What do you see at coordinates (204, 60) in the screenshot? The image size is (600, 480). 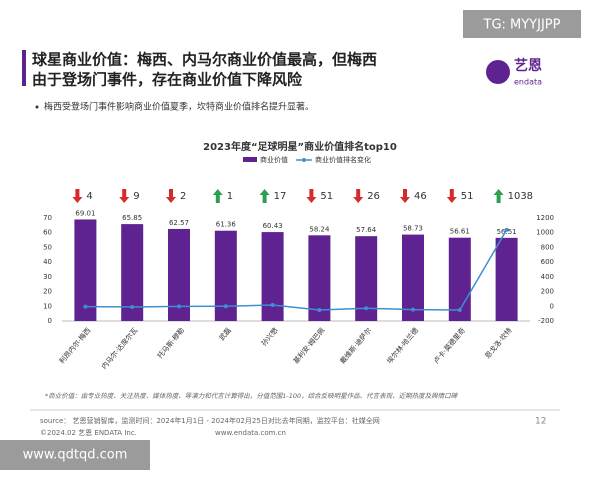 I see `title: 球星商业价值：梅西、内马尔商业价值最高，但梅西` at bounding box center [204, 60].